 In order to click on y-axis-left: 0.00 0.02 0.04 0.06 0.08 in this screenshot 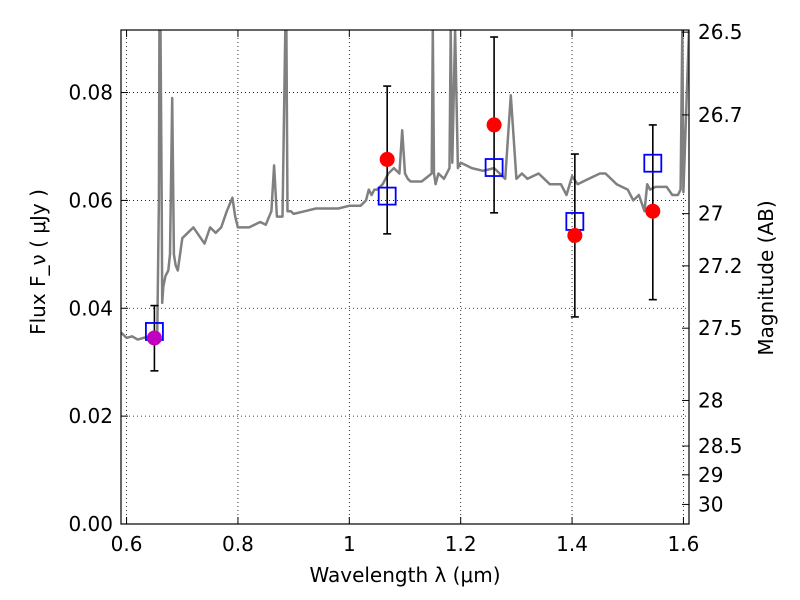, I will do `click(98, 308)`.